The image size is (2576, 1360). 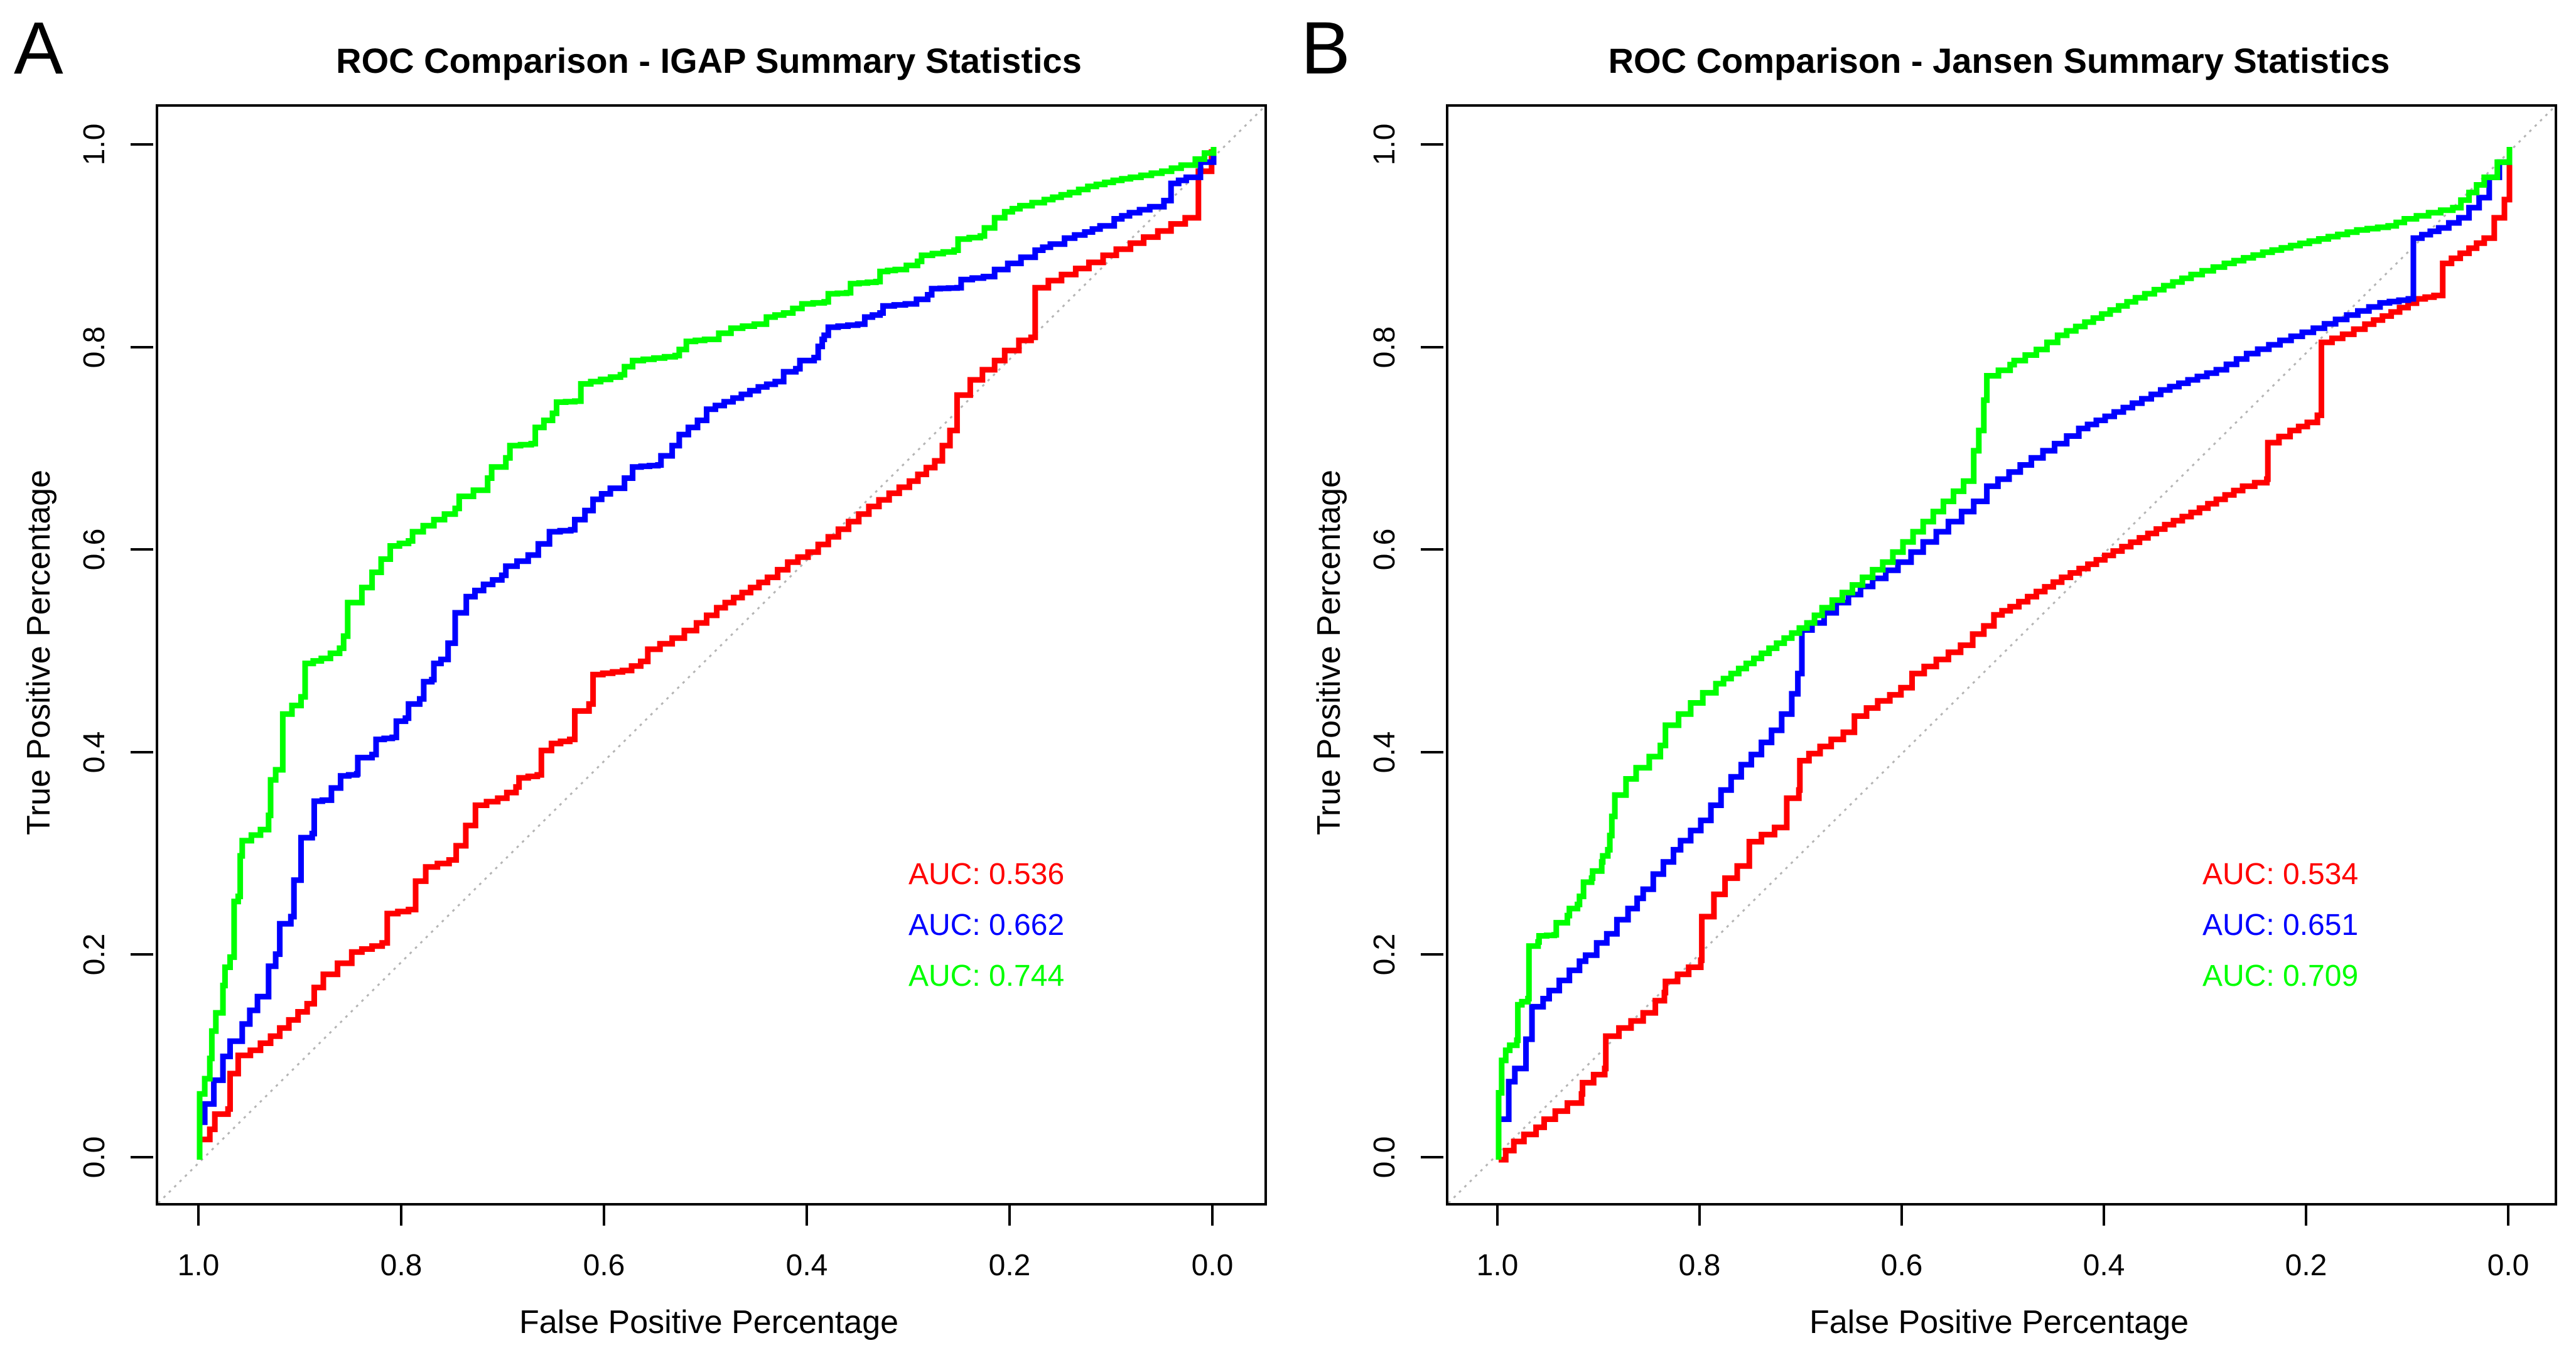 What do you see at coordinates (1326, 48) in the screenshot?
I see `panel-b-letter: B` at bounding box center [1326, 48].